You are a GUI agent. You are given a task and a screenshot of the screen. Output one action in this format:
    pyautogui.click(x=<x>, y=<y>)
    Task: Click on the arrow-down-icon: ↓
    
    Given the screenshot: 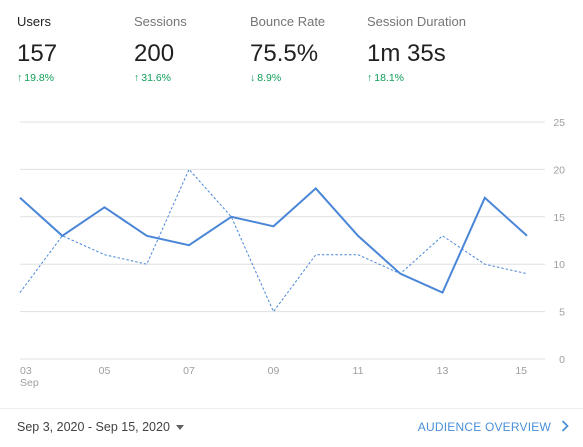 What is the action you would take?
    pyautogui.click(x=253, y=78)
    